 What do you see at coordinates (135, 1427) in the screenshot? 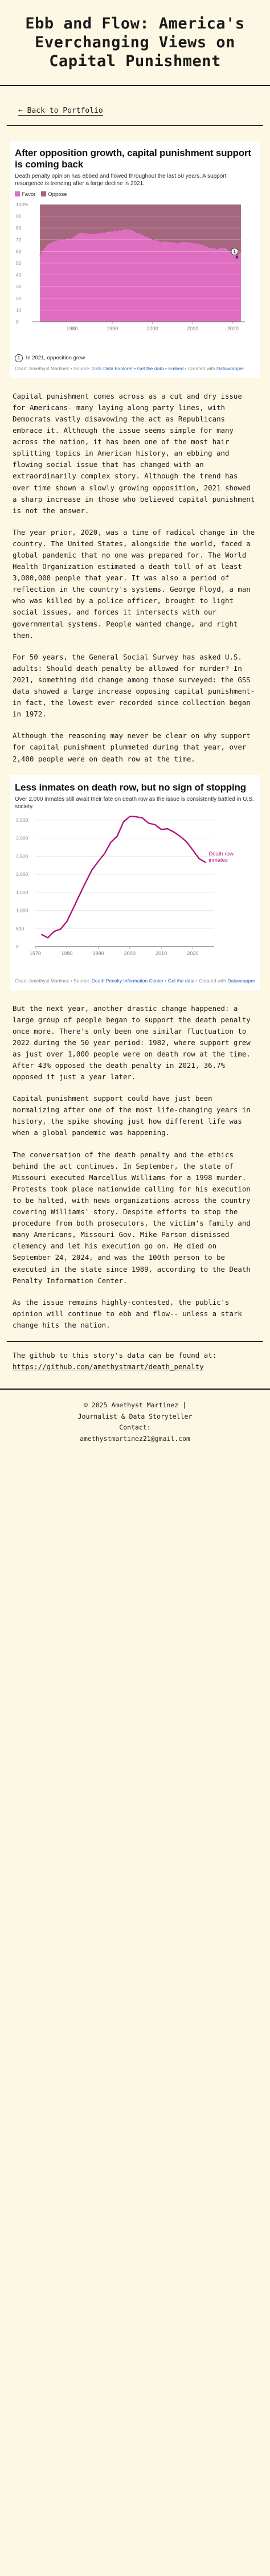
I see `footer-contact-label: Contact:` at bounding box center [135, 1427].